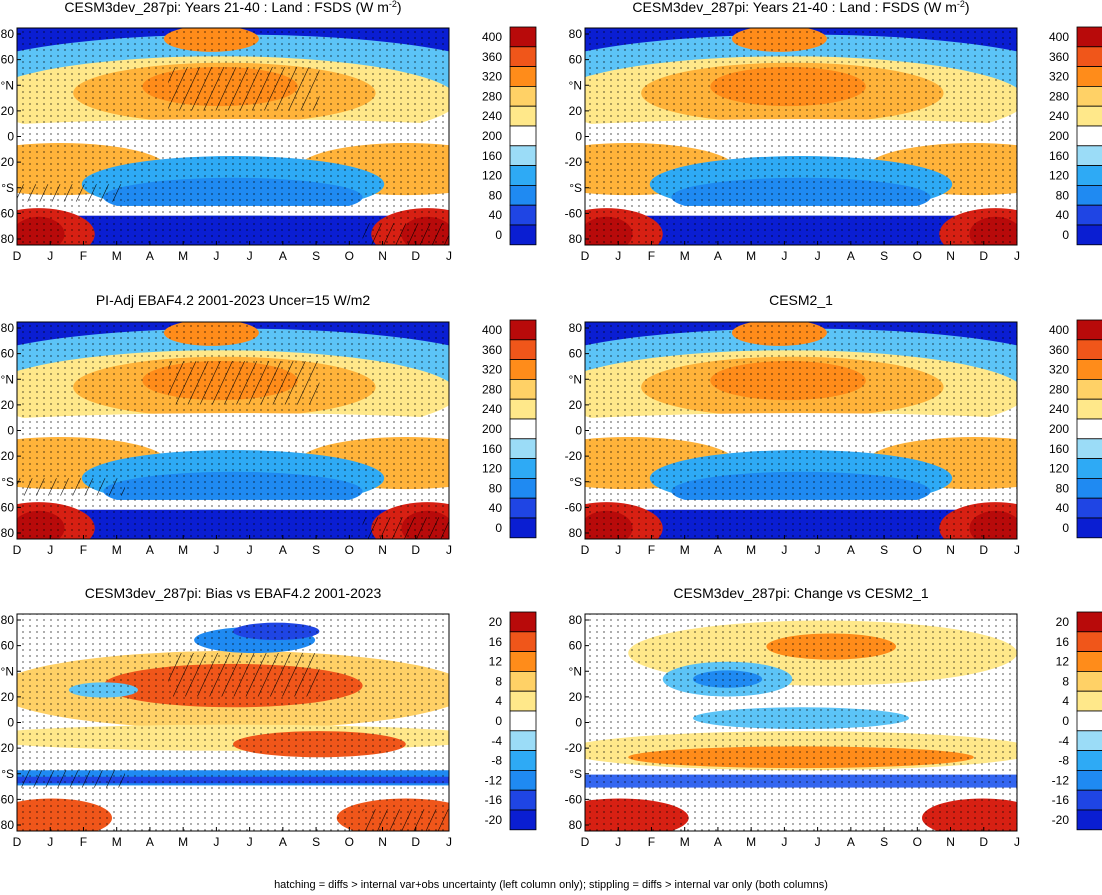 This screenshot has height=895, width=1102. Describe the element at coordinates (494, 780) in the screenshot. I see `colorbar-label: -12` at that location.